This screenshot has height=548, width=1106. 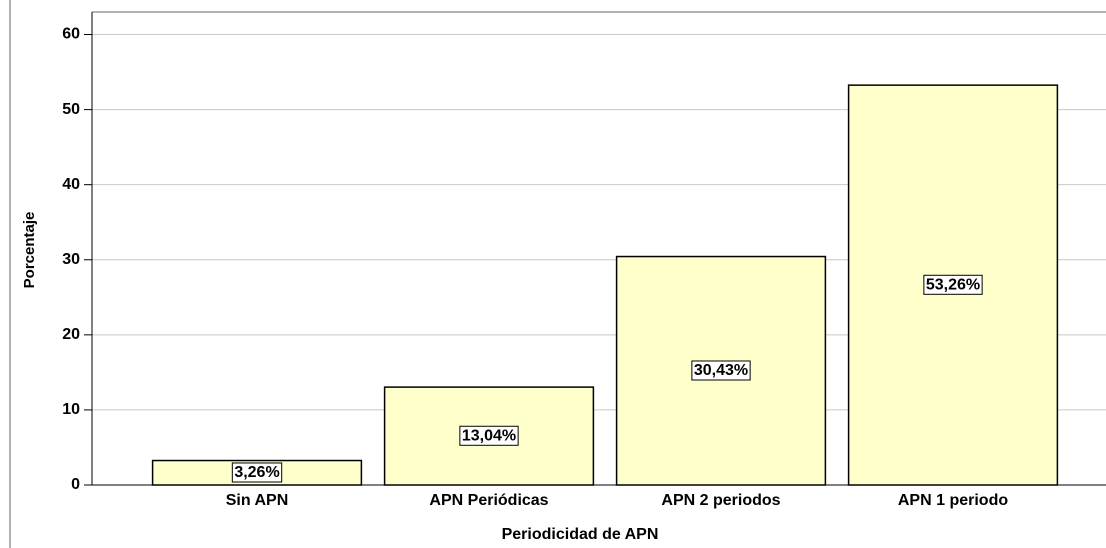 What do you see at coordinates (71, 109) in the screenshot?
I see `y-tick-label: 50` at bounding box center [71, 109].